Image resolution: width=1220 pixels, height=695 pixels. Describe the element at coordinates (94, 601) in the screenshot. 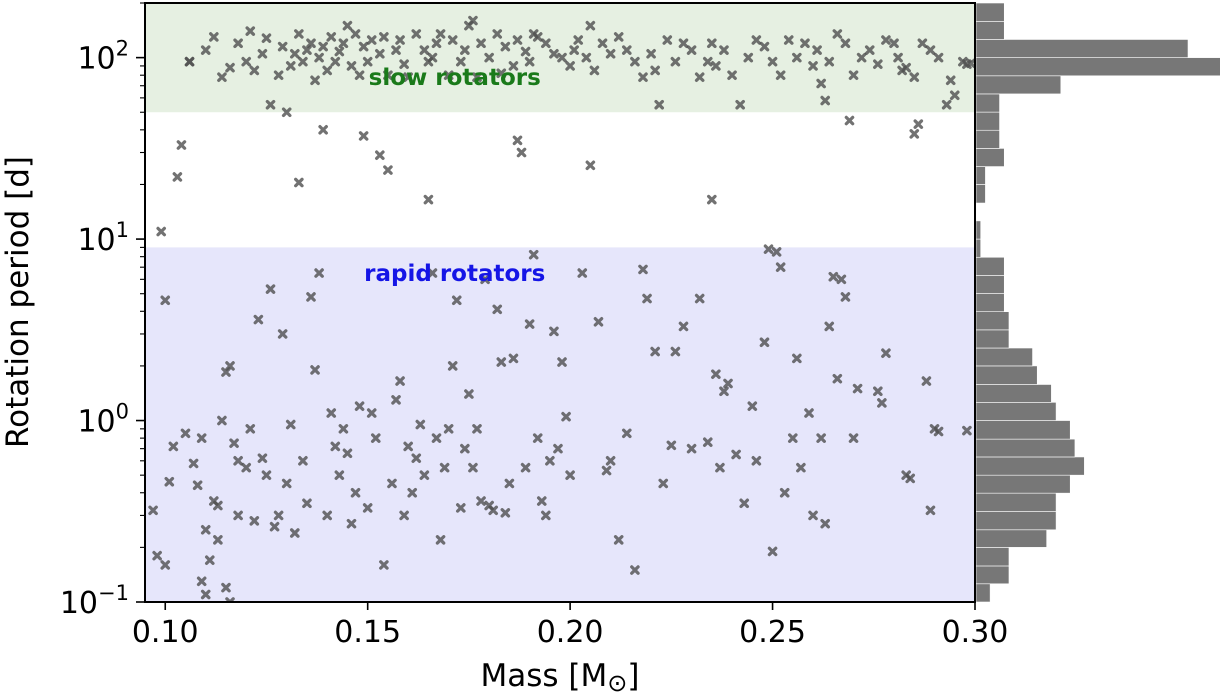

I see `y-tick-label: 10−1` at that location.